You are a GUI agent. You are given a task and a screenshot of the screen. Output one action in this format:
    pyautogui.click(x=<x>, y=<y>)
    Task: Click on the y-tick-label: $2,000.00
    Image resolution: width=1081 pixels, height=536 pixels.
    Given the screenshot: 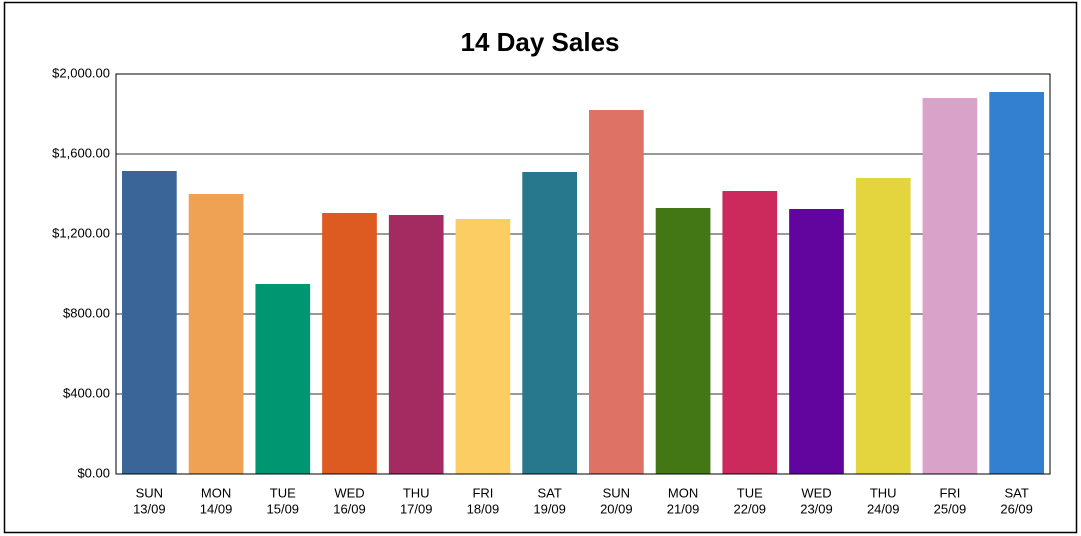 What is the action you would take?
    pyautogui.click(x=81, y=72)
    